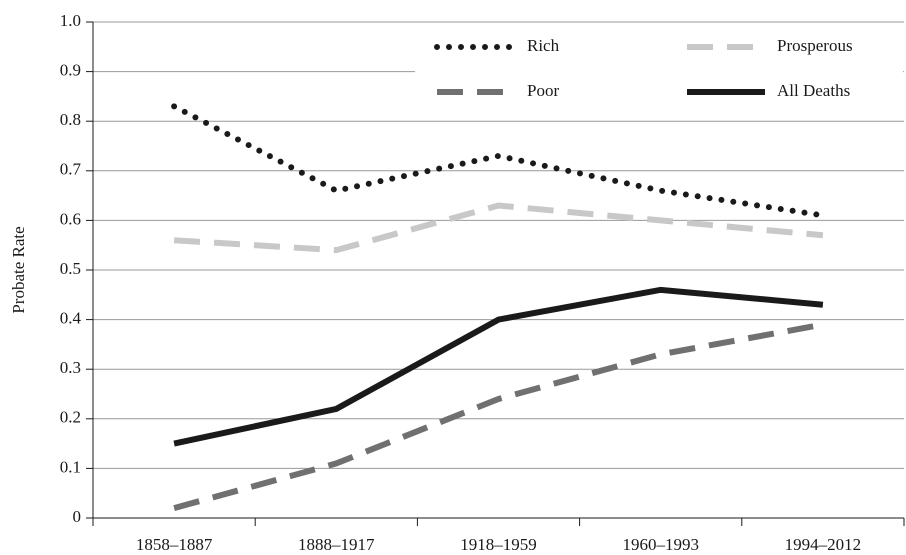 Image resolution: width=906 pixels, height=555 pixels. I want to click on series-line, so click(498, 228).